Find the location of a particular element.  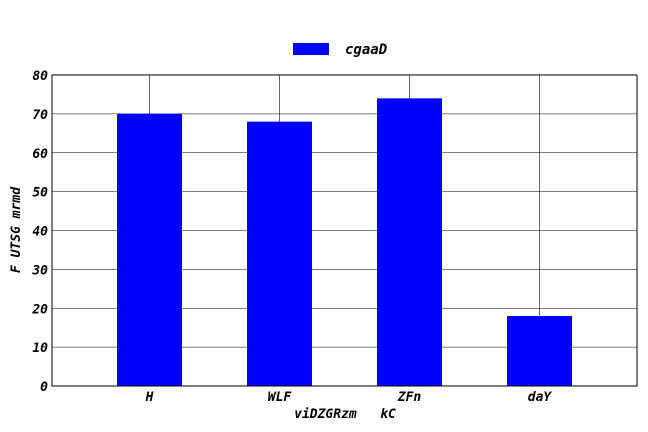

legend-swatch is located at coordinates (311, 49).